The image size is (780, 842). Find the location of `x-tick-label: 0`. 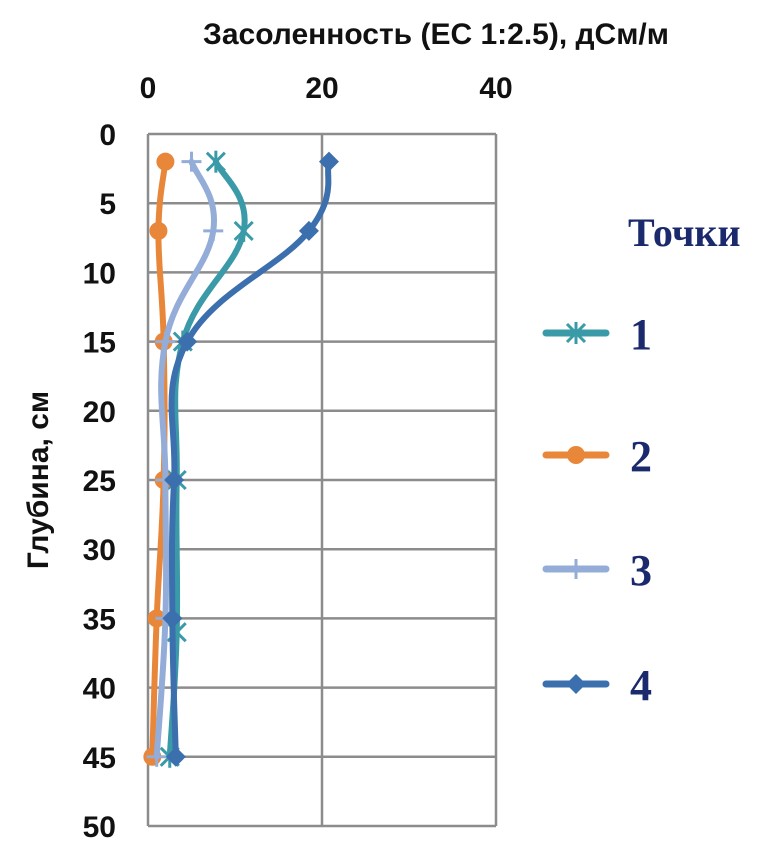

x-tick-label: 0 is located at coordinates (148, 88).